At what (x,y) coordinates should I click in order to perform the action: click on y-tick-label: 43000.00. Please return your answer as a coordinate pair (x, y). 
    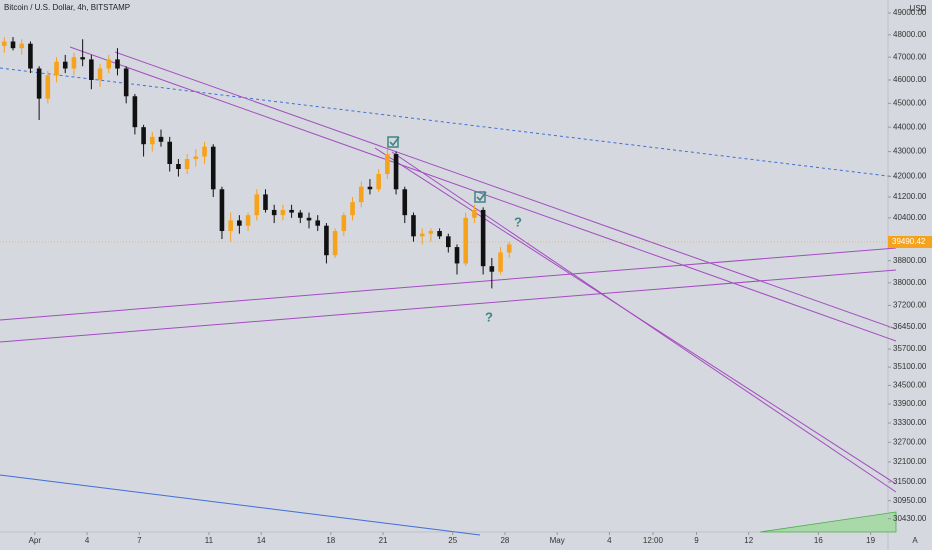
    Looking at the image, I should click on (910, 151).